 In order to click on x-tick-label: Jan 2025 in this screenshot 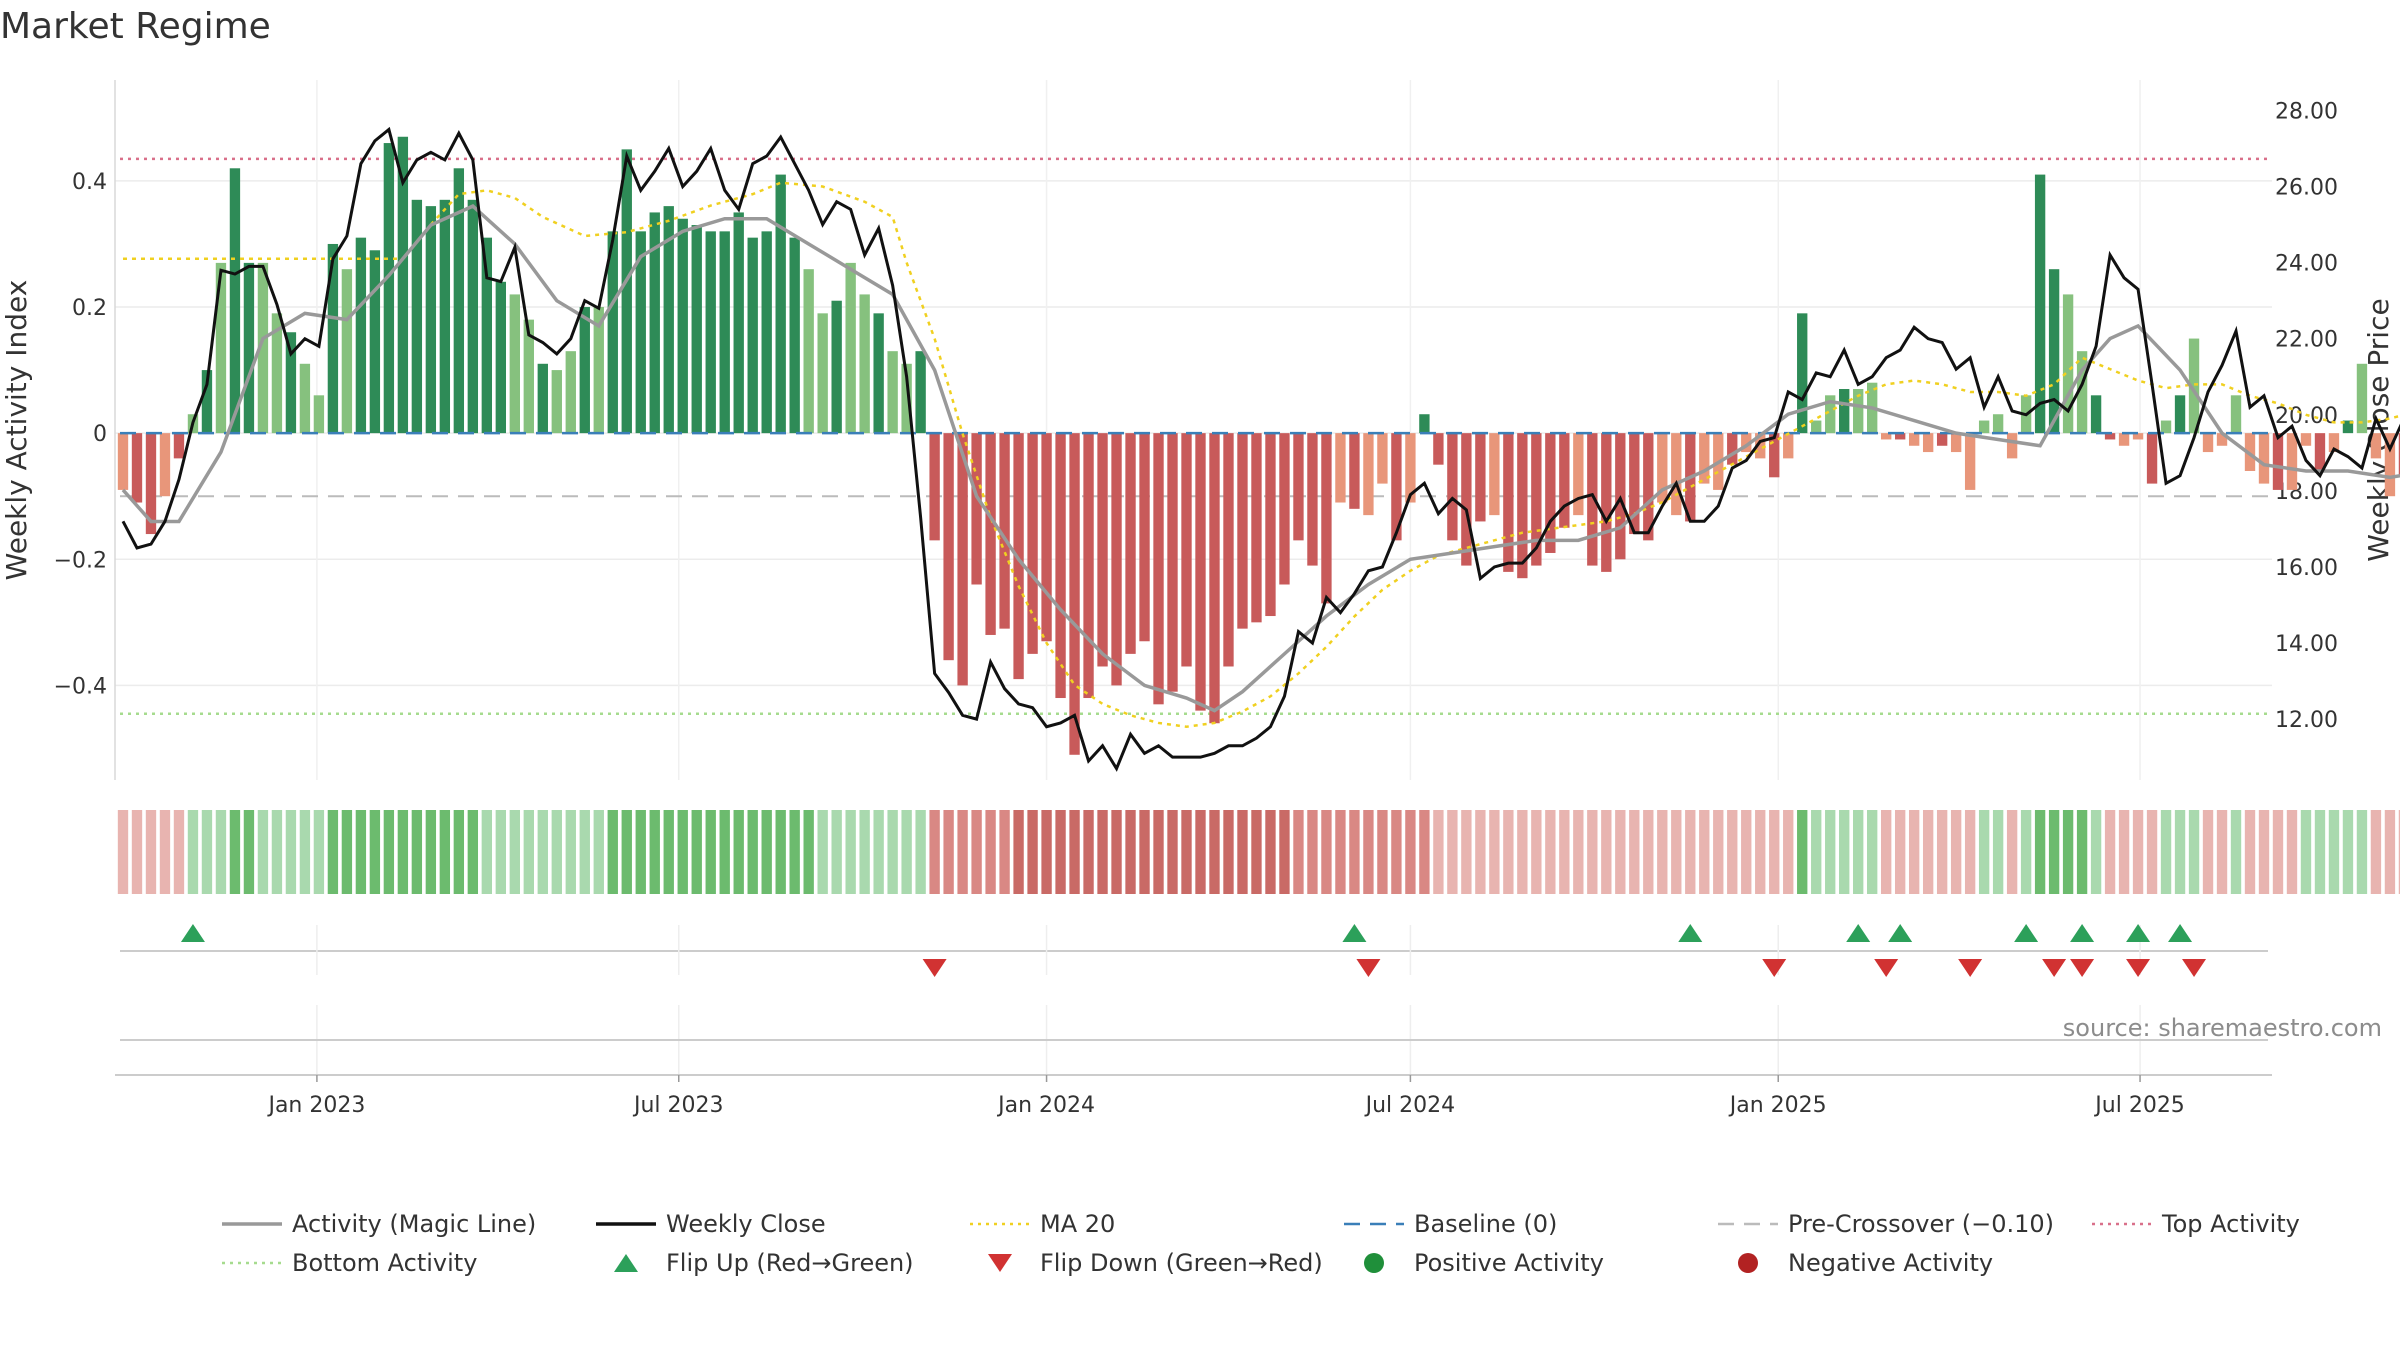, I will do `click(1777, 1105)`.